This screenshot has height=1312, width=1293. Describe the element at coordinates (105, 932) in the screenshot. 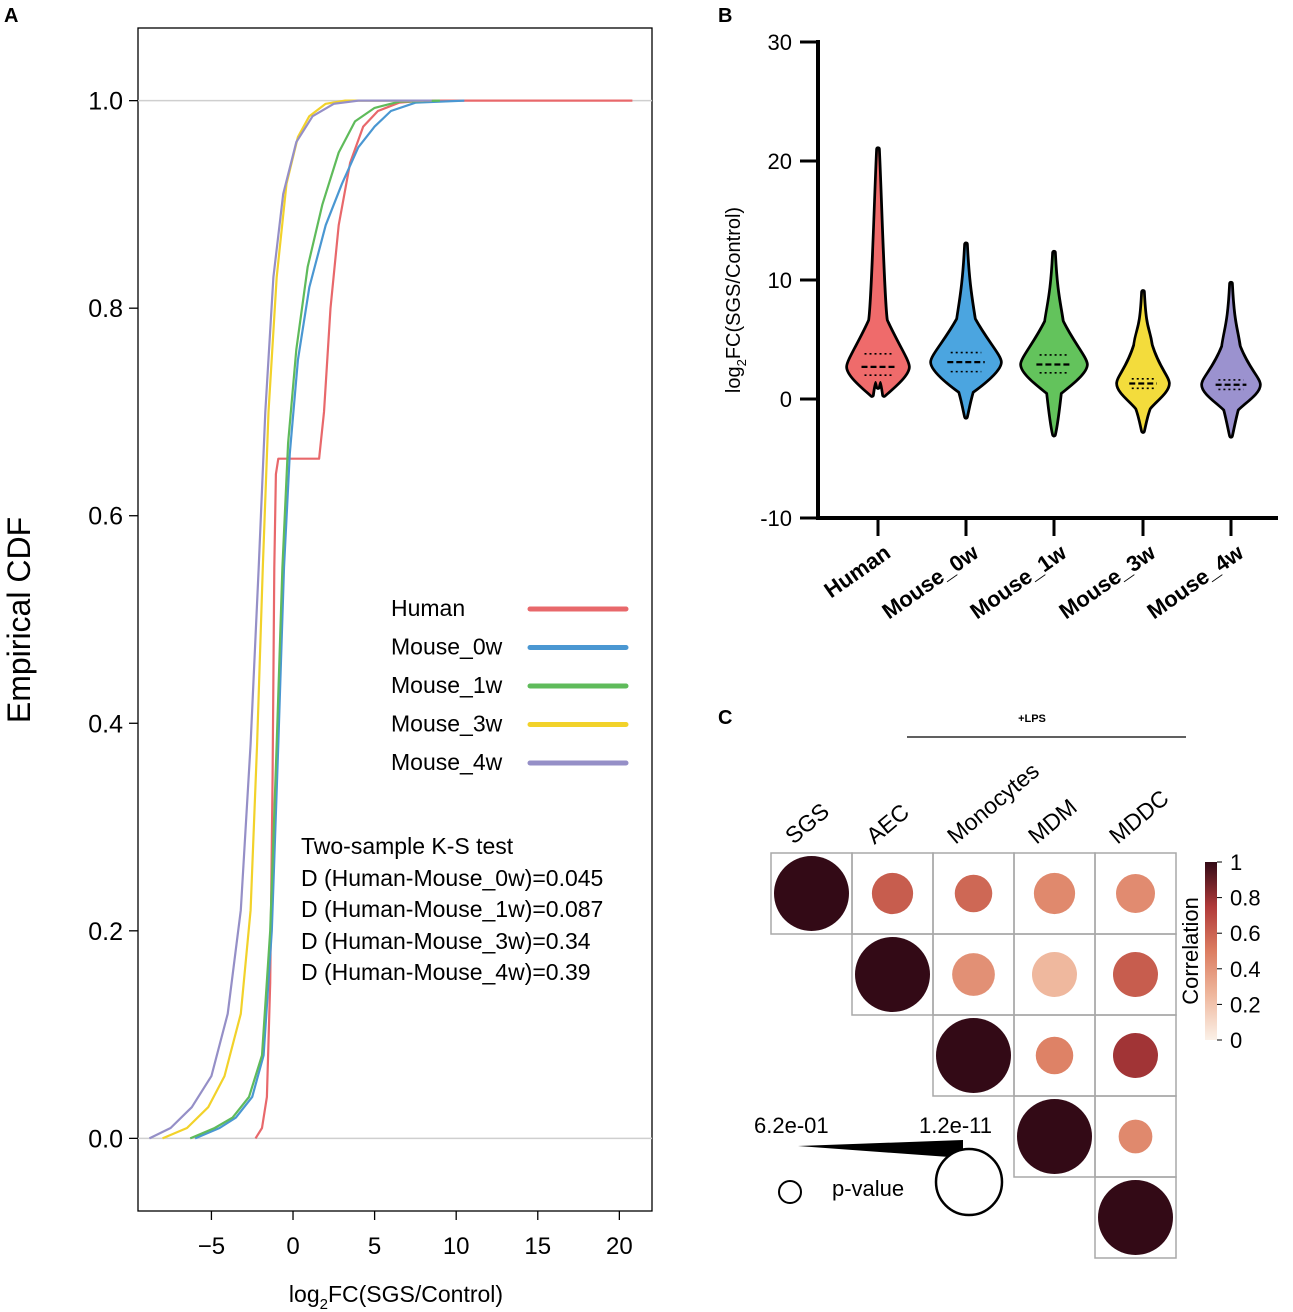

I see `ecdf-y-tick-label: 0.2` at that location.